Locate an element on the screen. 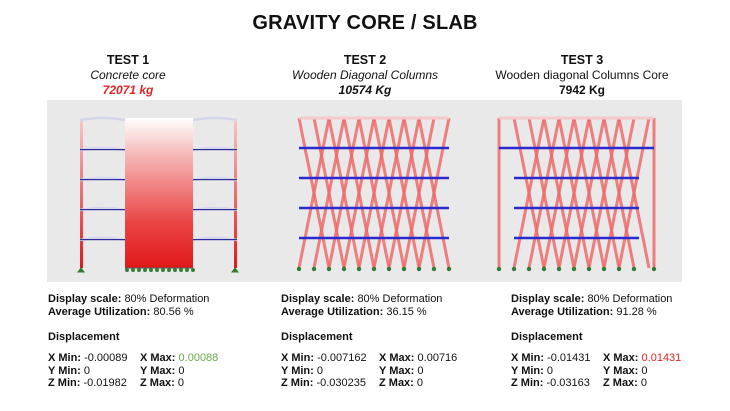 The width and height of the screenshot is (730, 411). page-title: GRAVITY CORE / SLAB is located at coordinates (365, 23).